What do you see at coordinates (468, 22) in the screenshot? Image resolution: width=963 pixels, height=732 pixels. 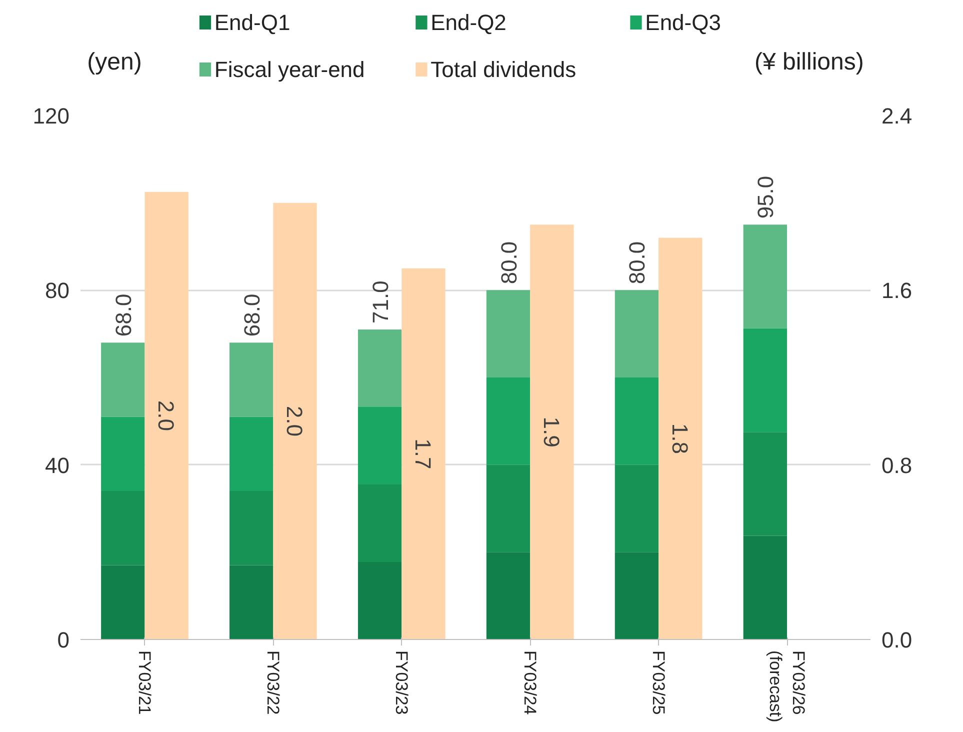 I see `legend-label: End-Q2` at bounding box center [468, 22].